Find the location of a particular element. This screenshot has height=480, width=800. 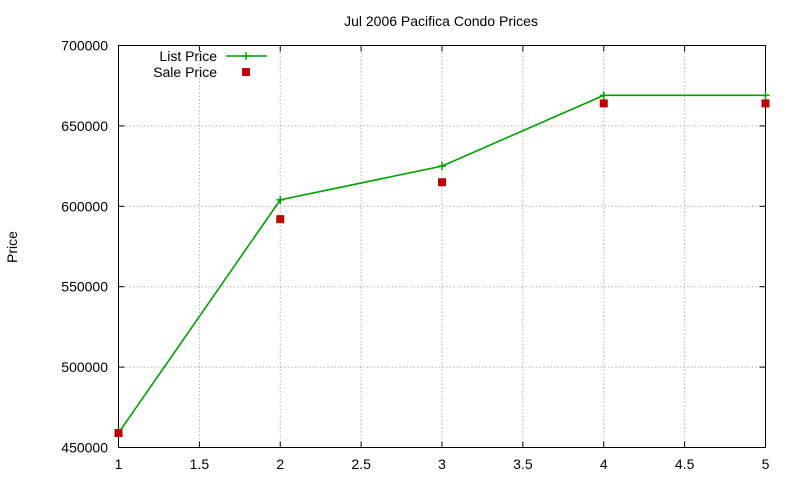

y-tick-label: 450000 is located at coordinates (84, 448).